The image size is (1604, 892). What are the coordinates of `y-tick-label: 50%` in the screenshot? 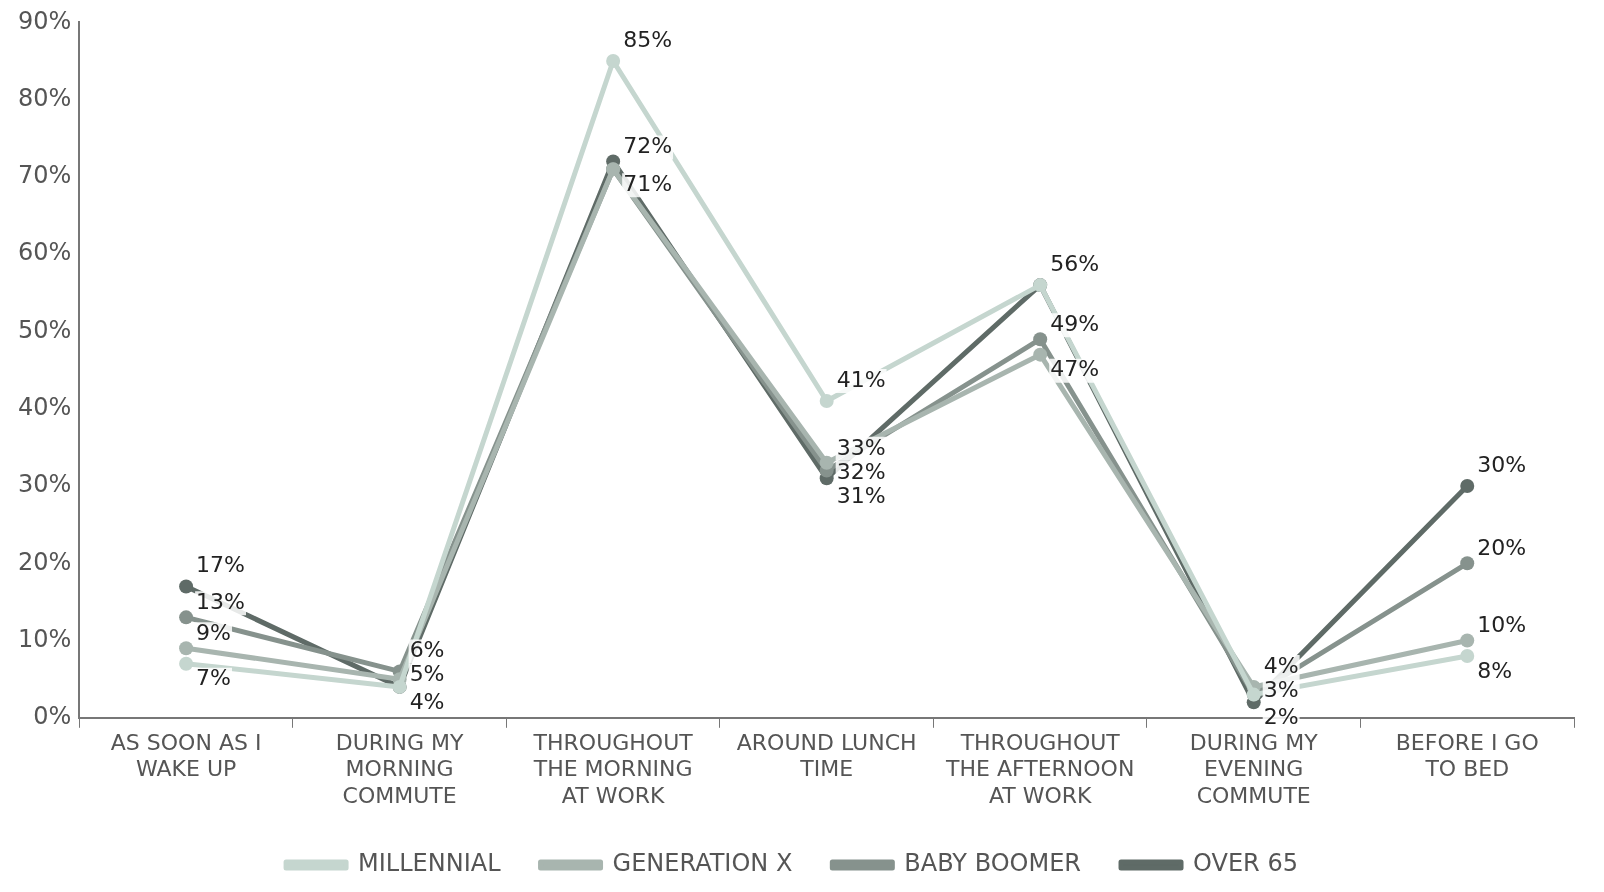 It's located at (45, 329).